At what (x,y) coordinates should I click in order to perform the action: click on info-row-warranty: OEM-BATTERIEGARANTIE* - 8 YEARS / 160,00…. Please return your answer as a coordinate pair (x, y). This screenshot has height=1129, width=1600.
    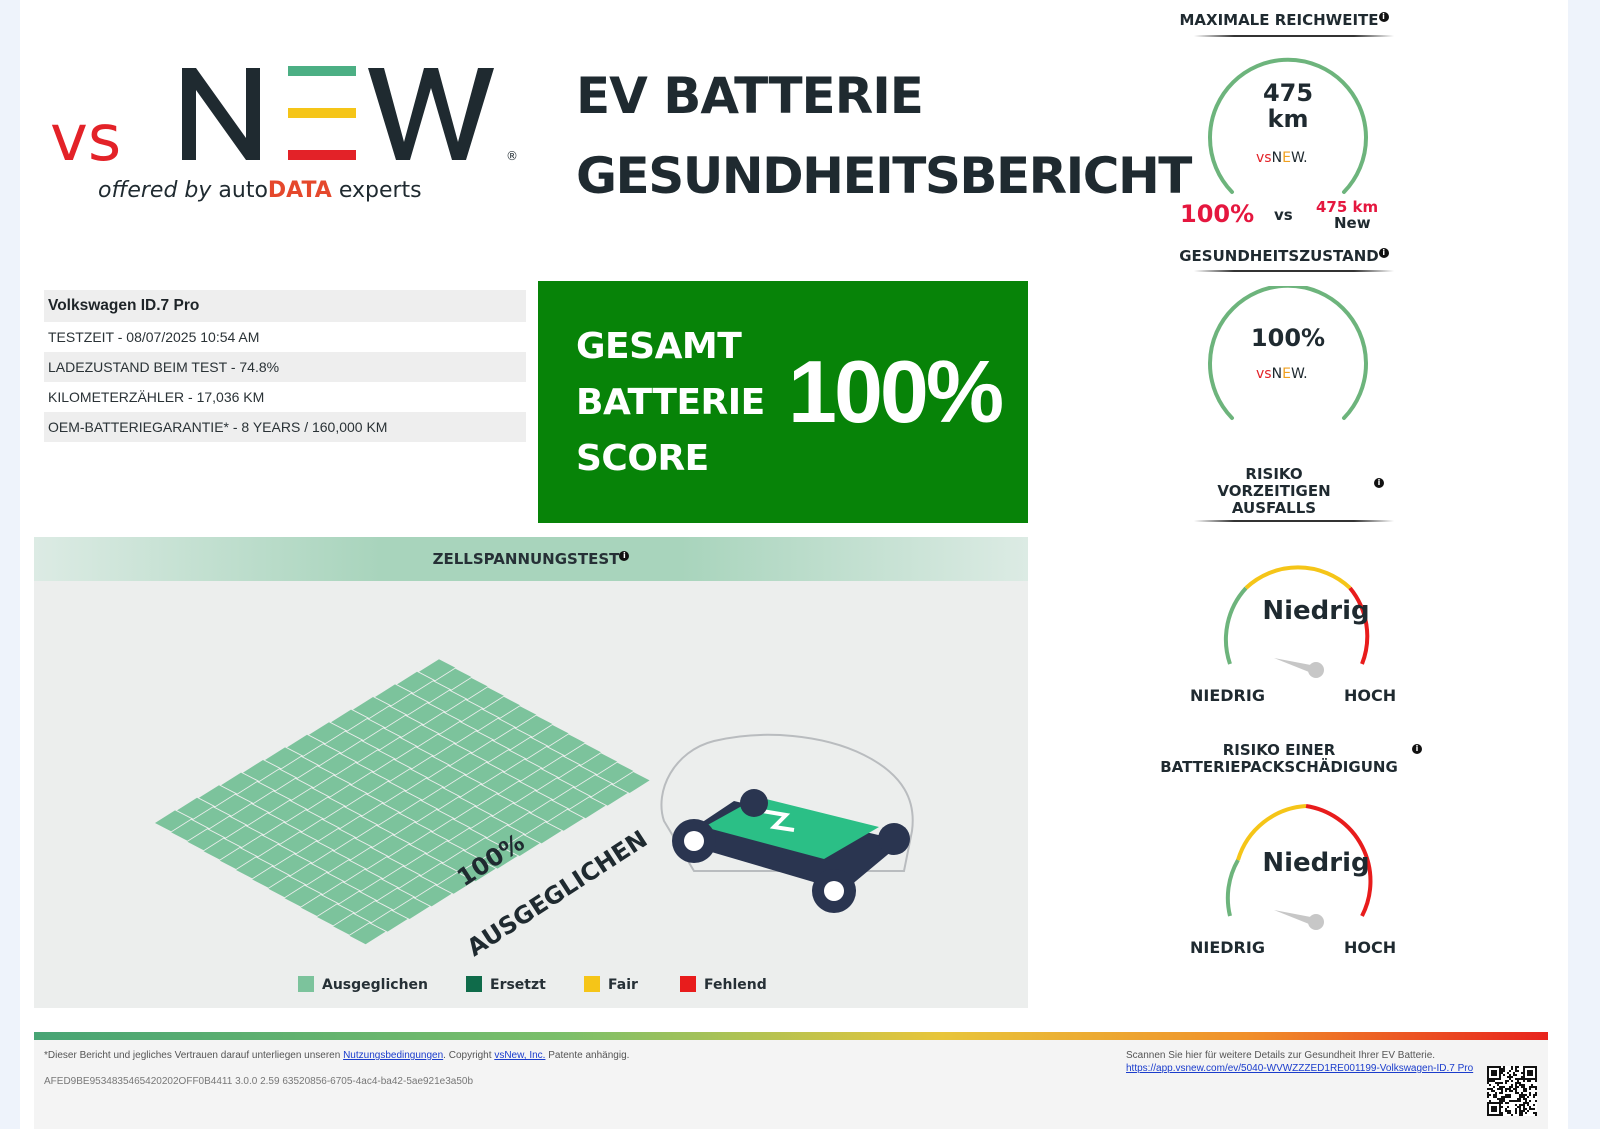
    Looking at the image, I should click on (285, 427).